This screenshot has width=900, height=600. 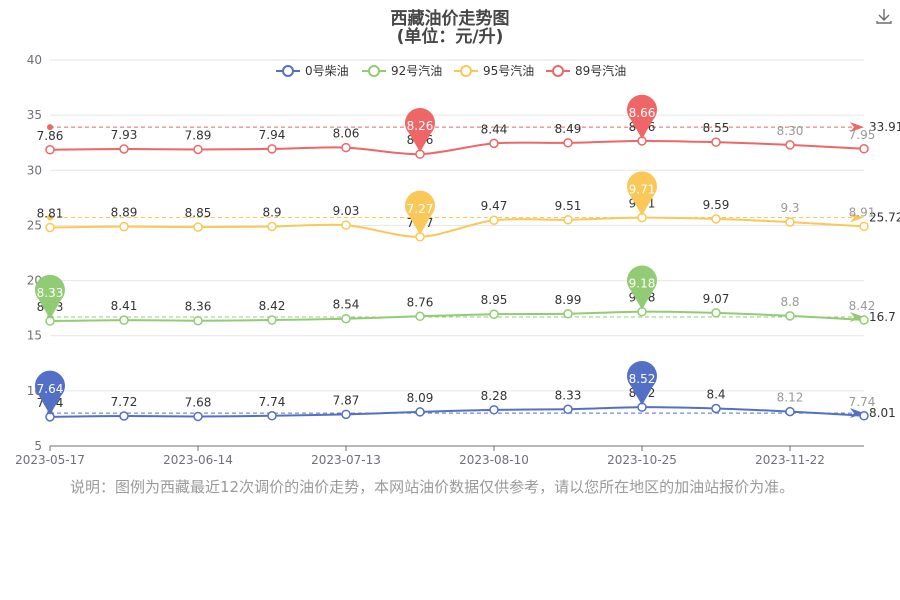 What do you see at coordinates (568, 300) in the screenshot?
I see `data-label: 8.99` at bounding box center [568, 300].